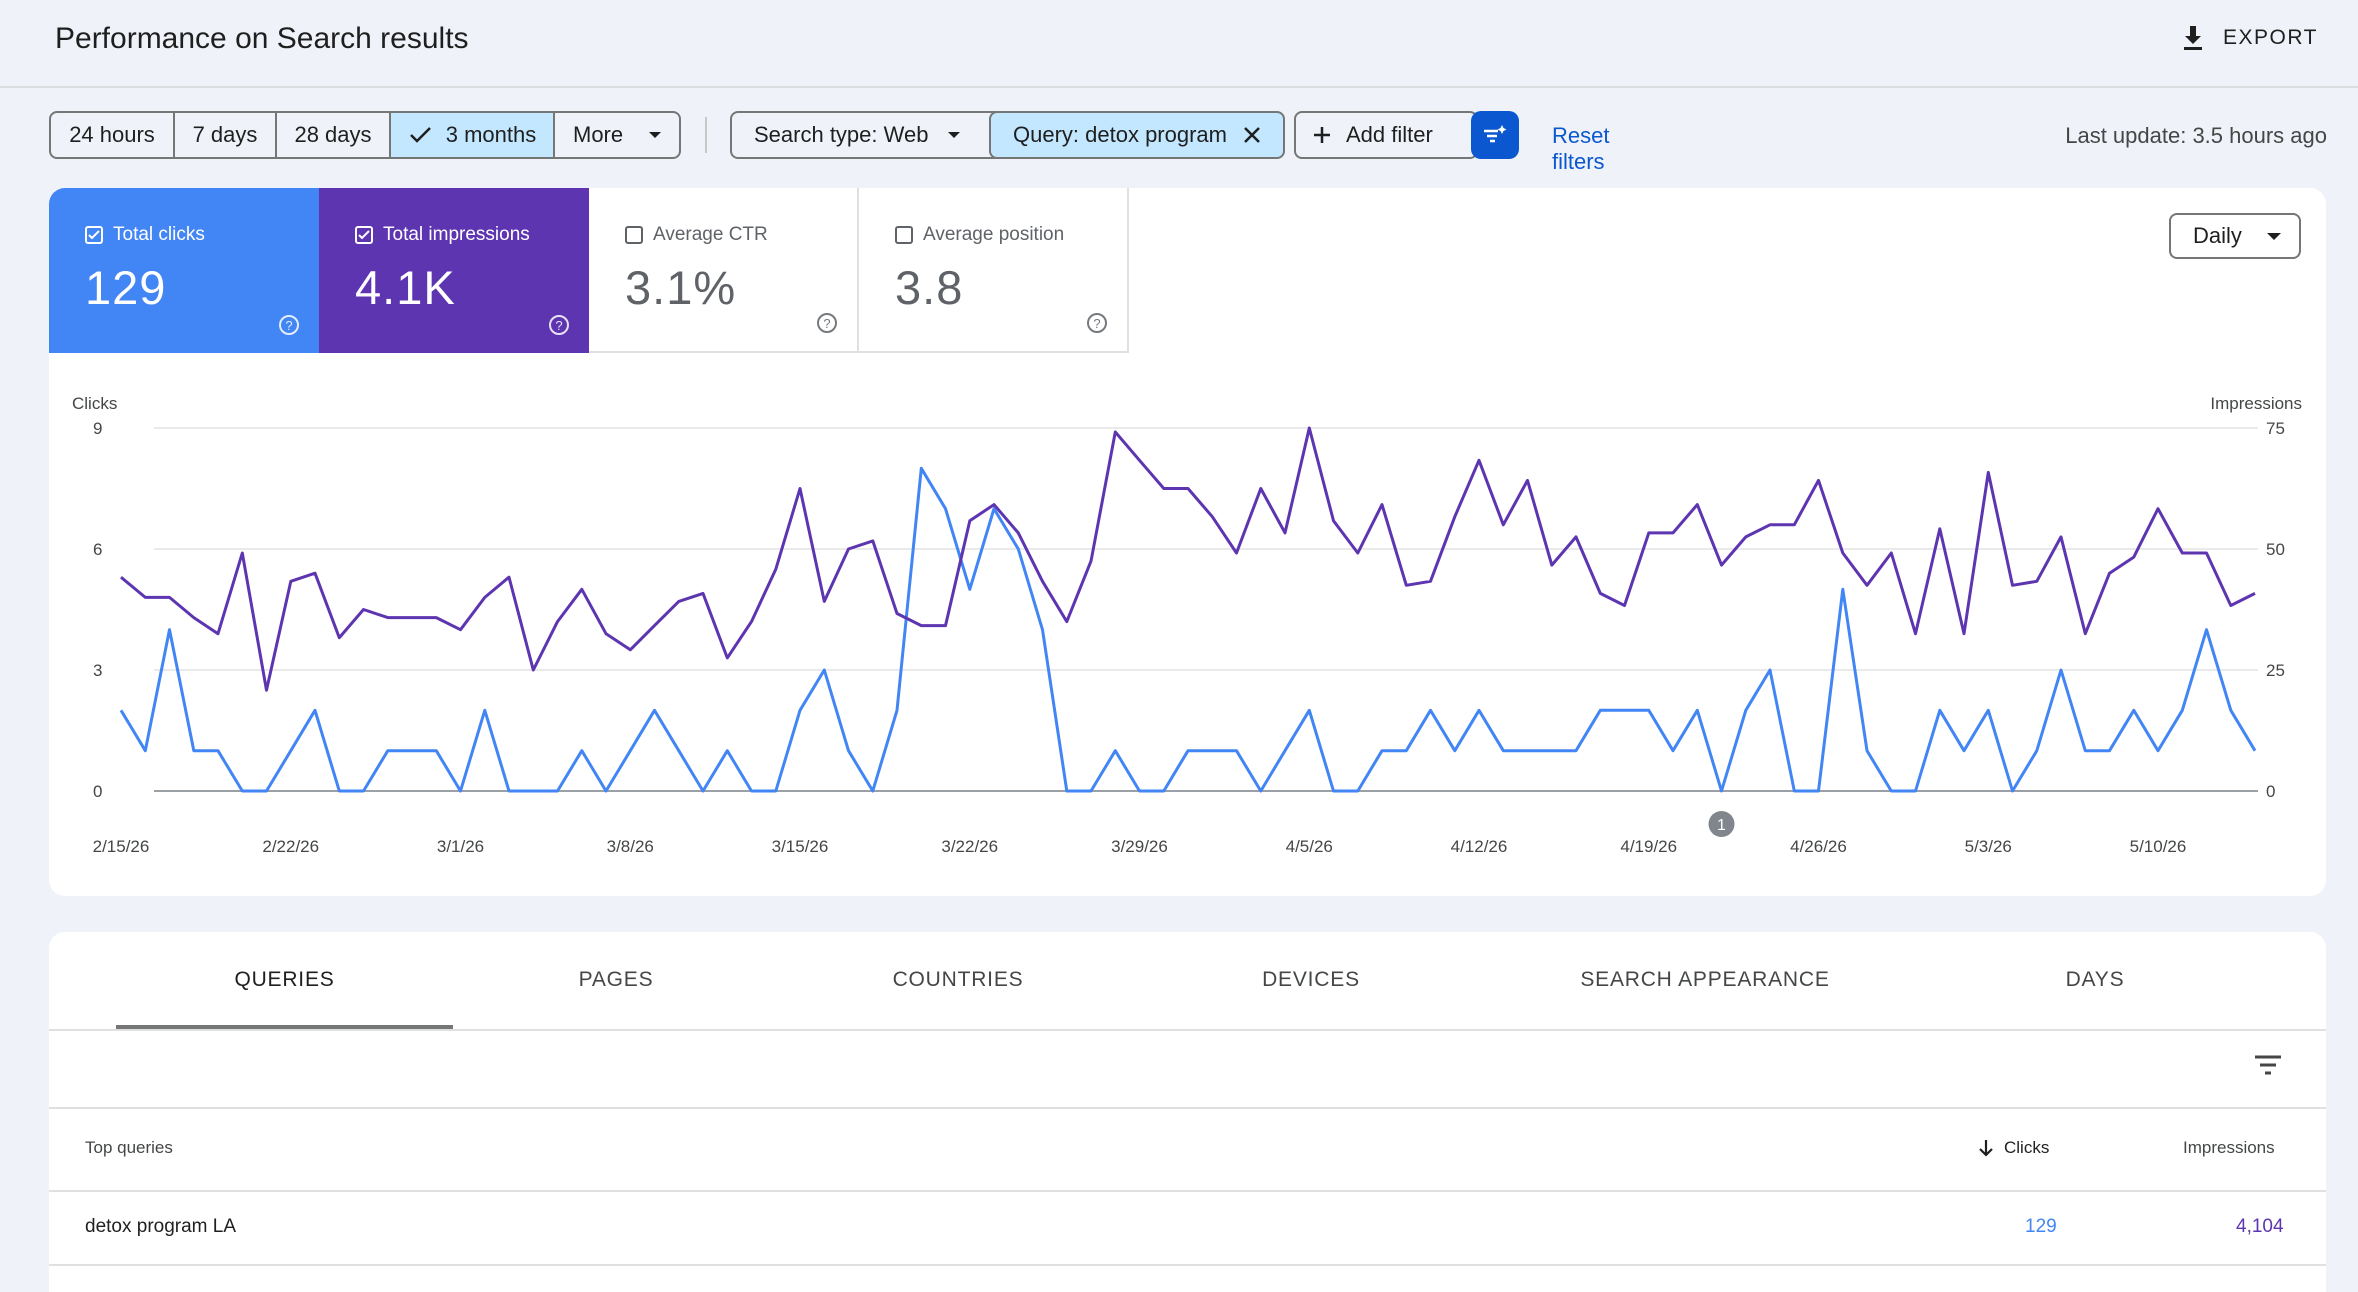  Describe the element at coordinates (1311, 979) in the screenshot. I see `tab-devices: DEVICES` at that location.